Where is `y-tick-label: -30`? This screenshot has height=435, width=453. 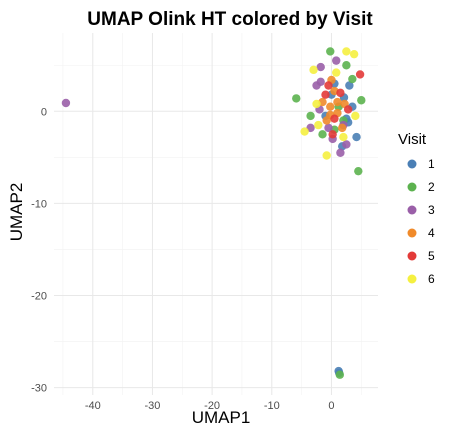
y-tick-label: -30 is located at coordinates (39, 389).